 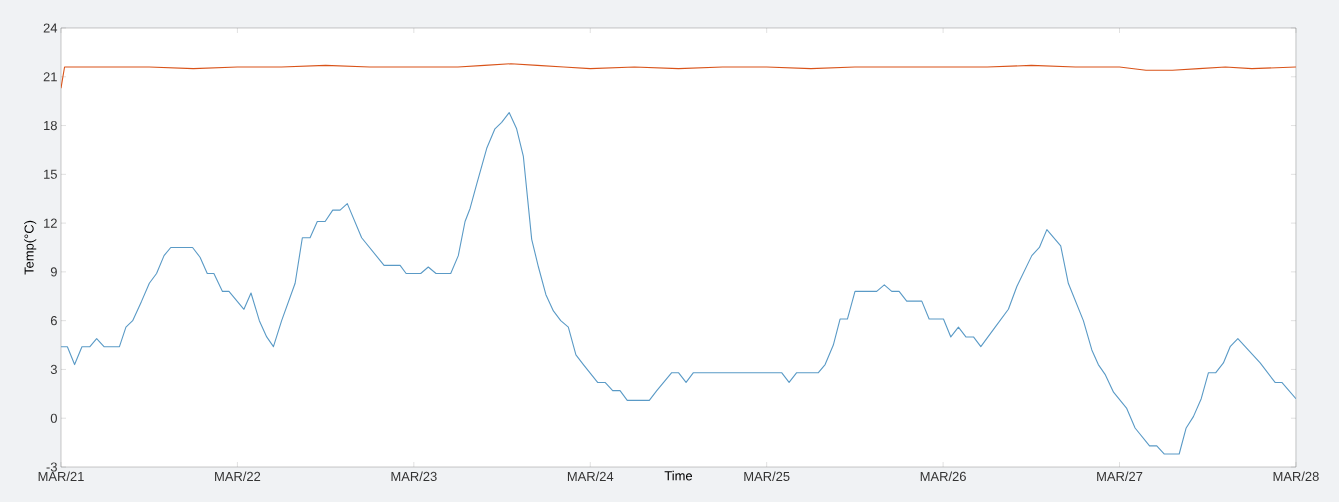 I want to click on y-tick-label: 24, so click(x=50, y=28).